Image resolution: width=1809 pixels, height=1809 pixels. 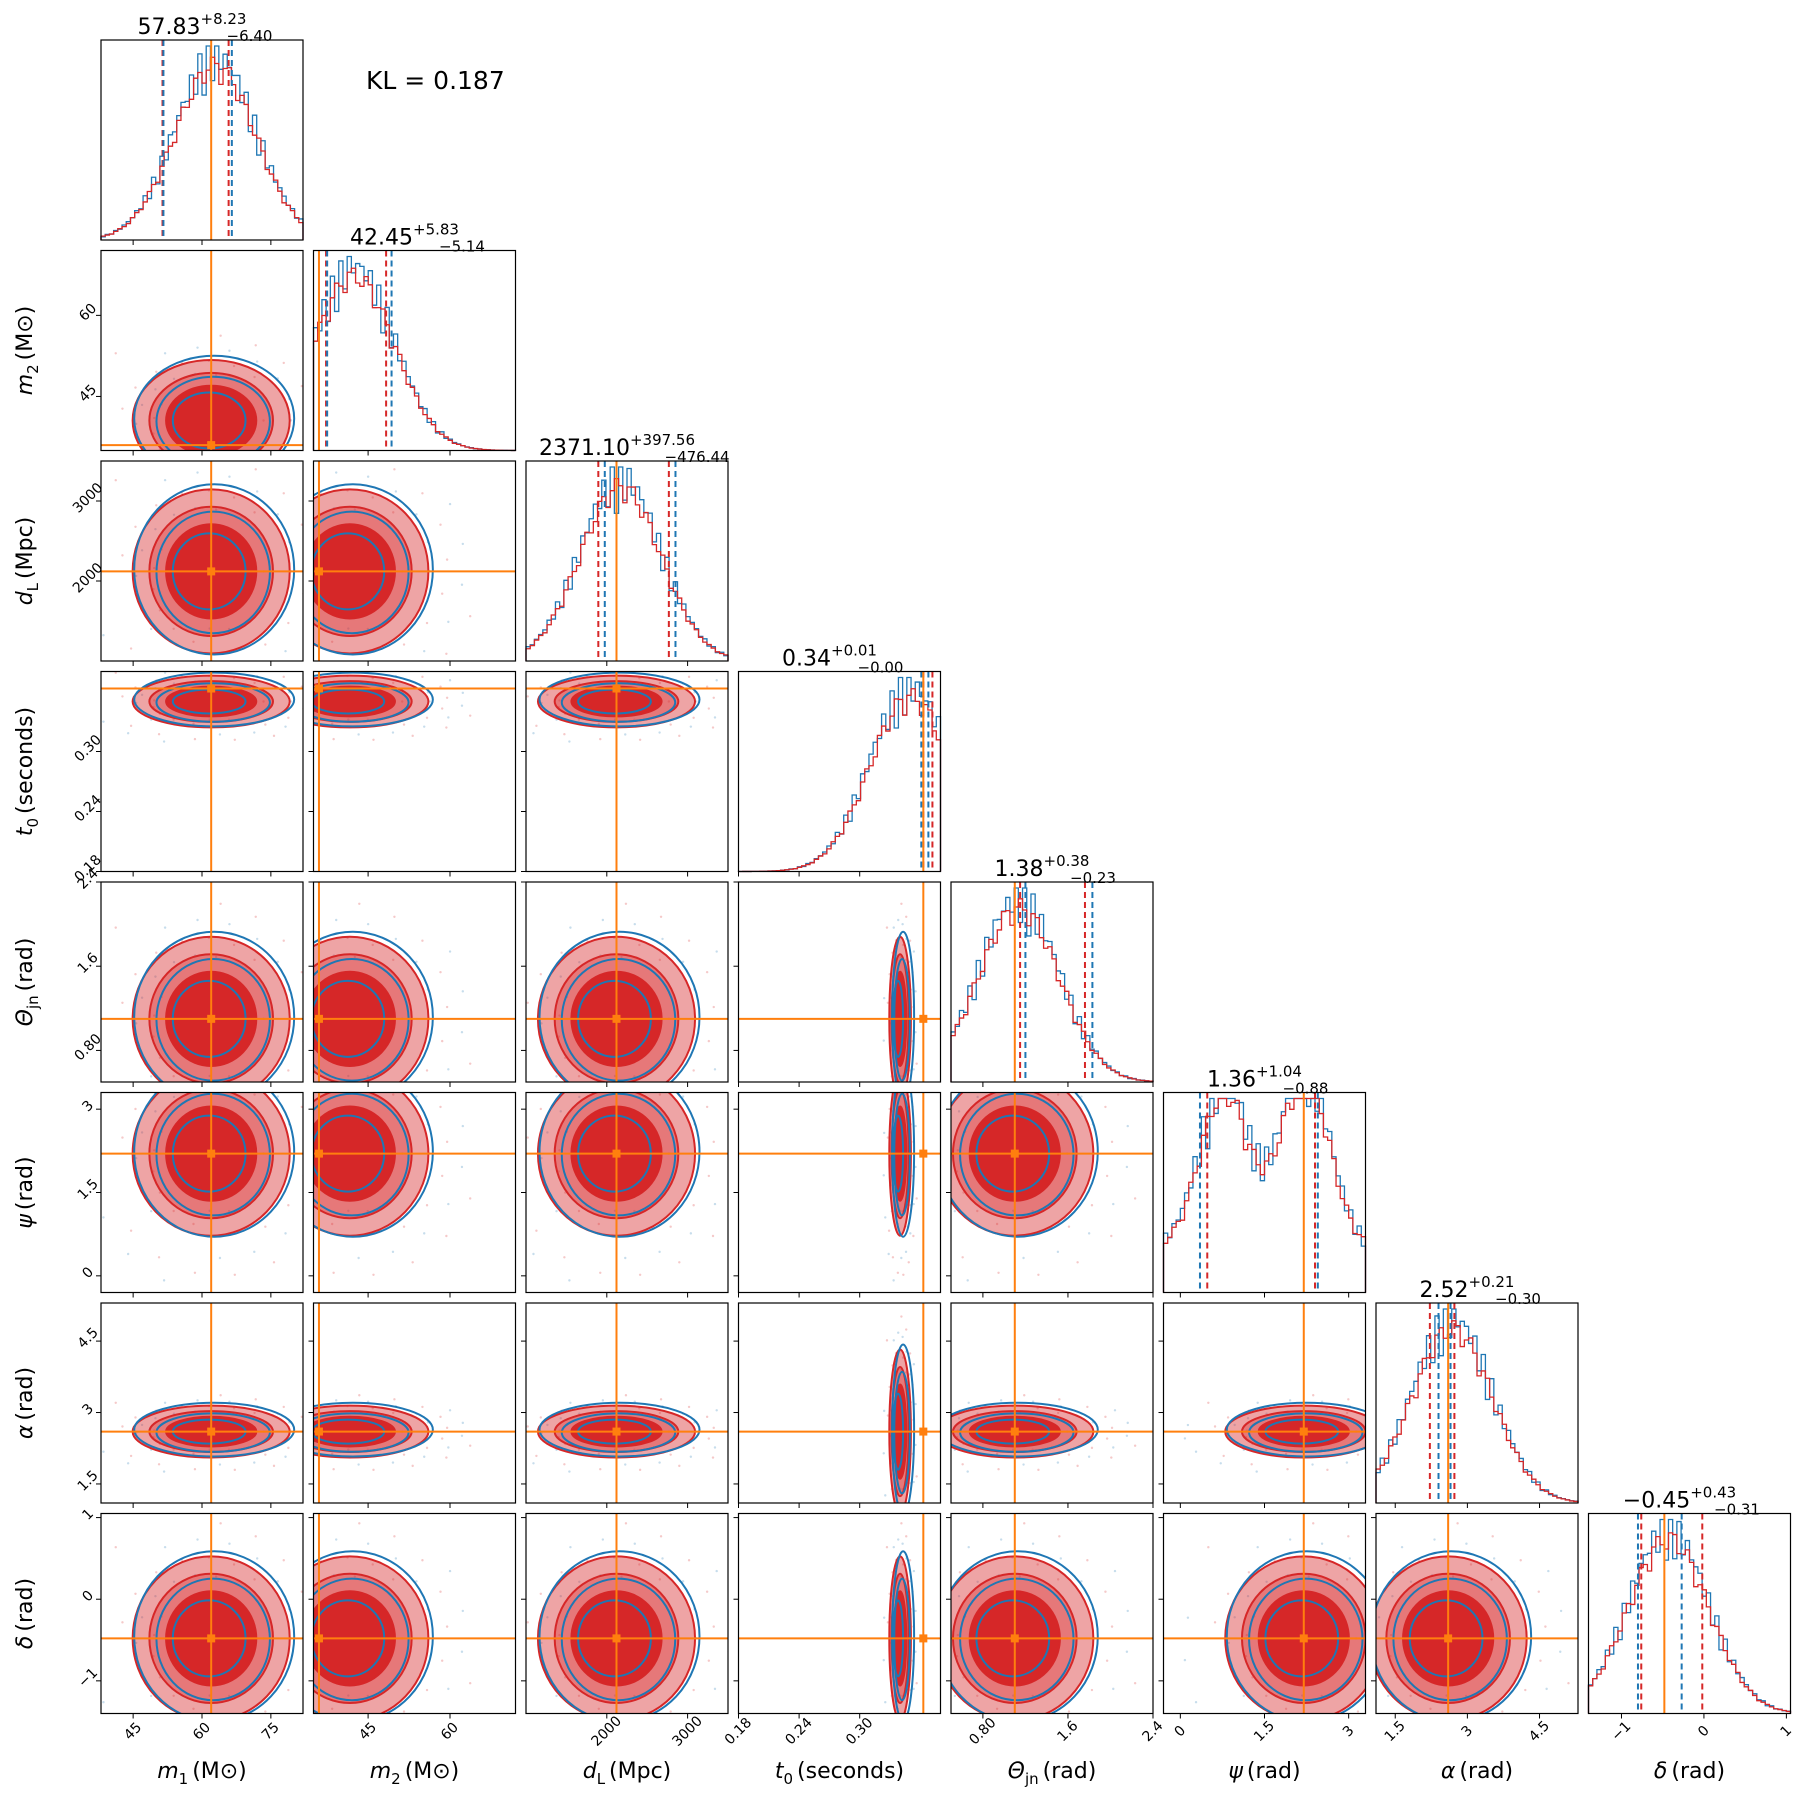 What do you see at coordinates (450, 1732) in the screenshot?
I see `x-tick-label: 60` at bounding box center [450, 1732].